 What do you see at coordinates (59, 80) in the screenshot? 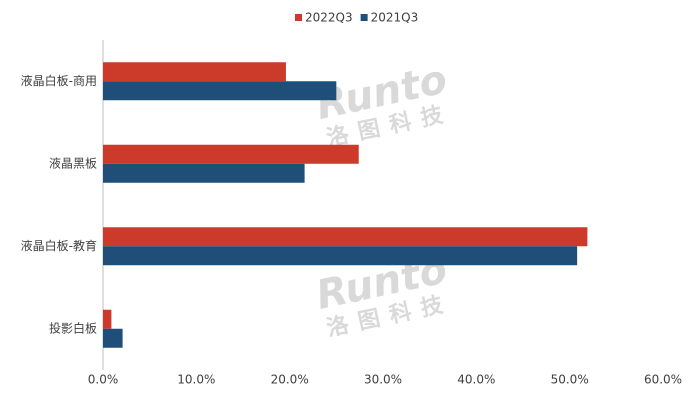
I see `y-tick-label: 液晶白板-商用` at bounding box center [59, 80].